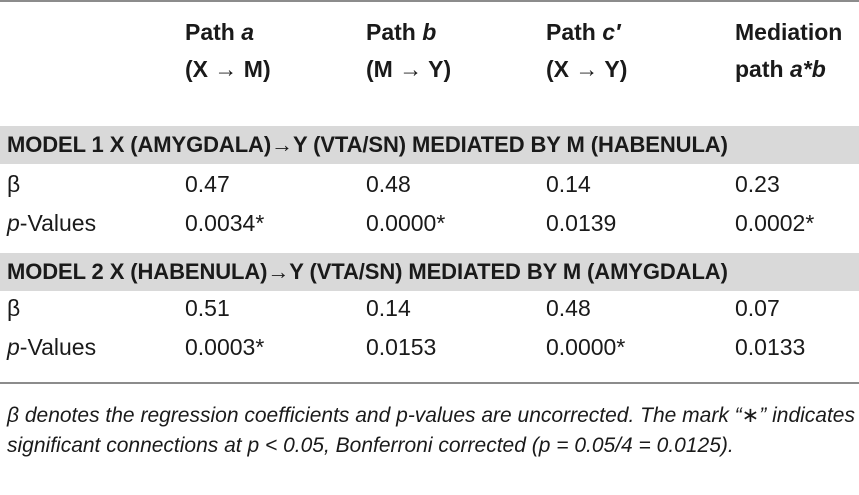 This screenshot has height=495, width=859. What do you see at coordinates (568, 184) in the screenshot?
I see `model-1-beta-path-c-prime: 0.14` at bounding box center [568, 184].